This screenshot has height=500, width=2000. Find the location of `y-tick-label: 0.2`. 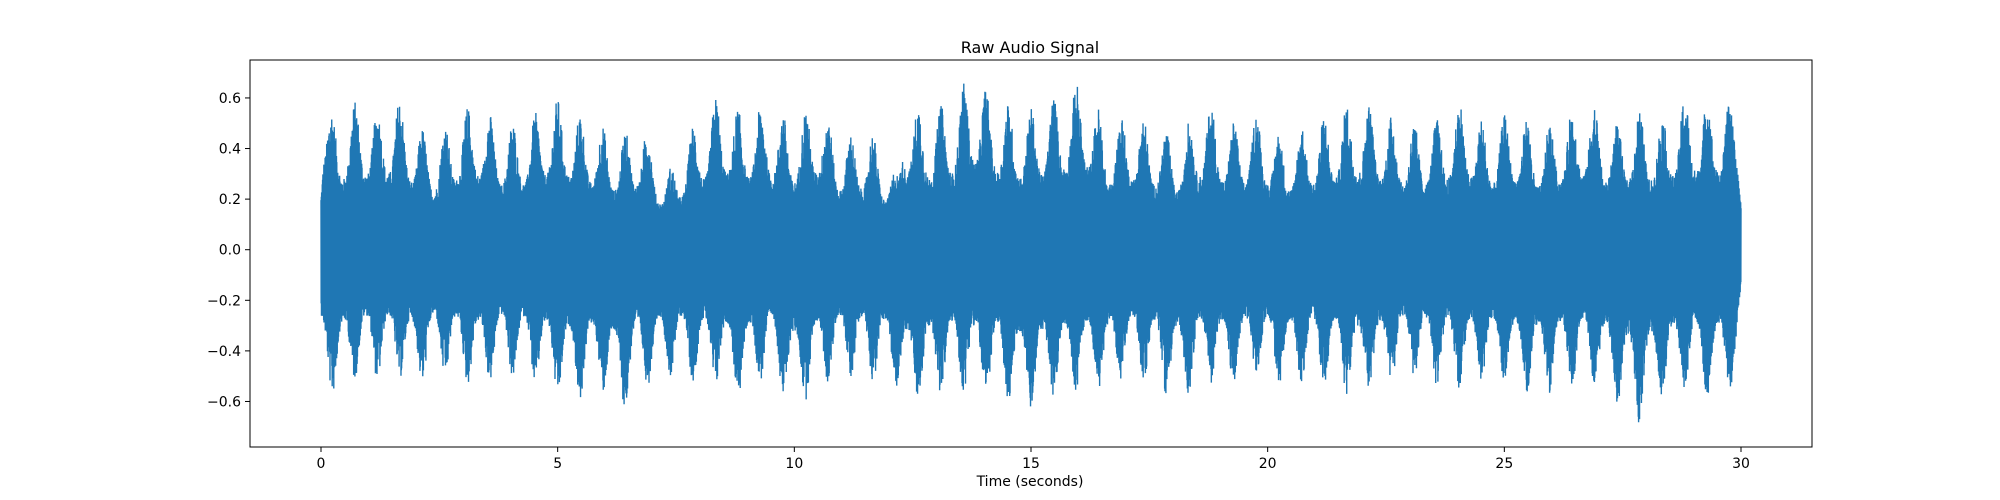

y-tick-label: 0.2 is located at coordinates (230, 200).